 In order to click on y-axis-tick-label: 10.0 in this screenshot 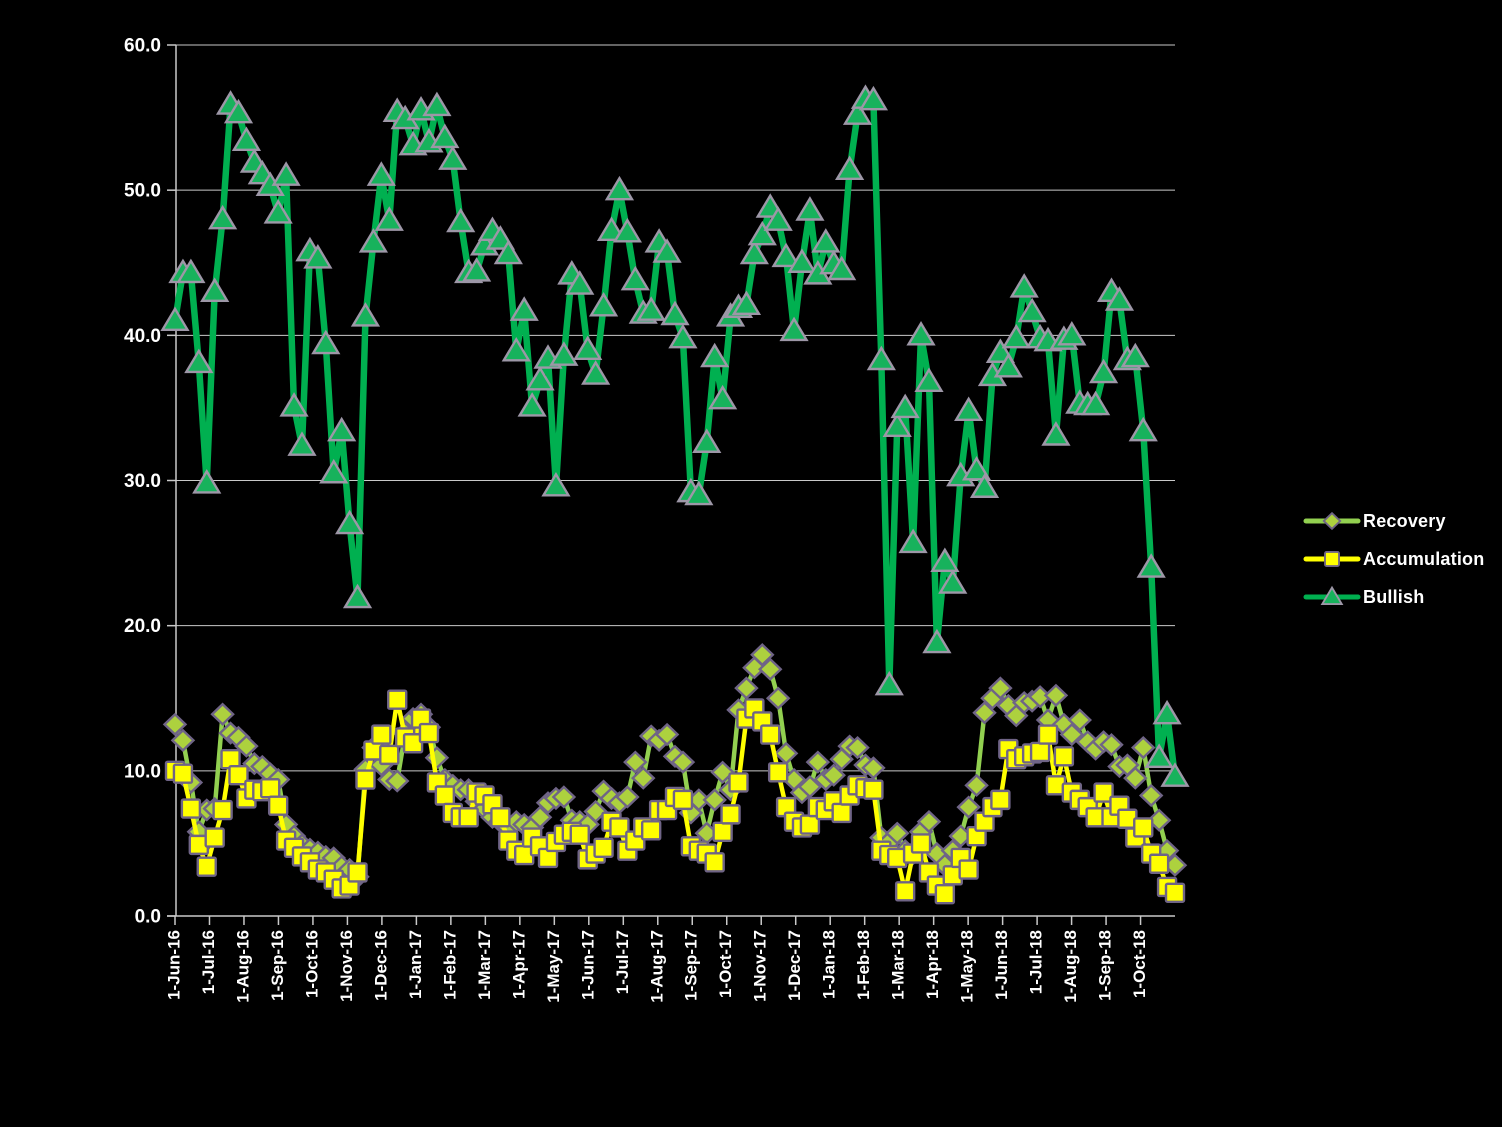, I will do `click(142, 771)`.